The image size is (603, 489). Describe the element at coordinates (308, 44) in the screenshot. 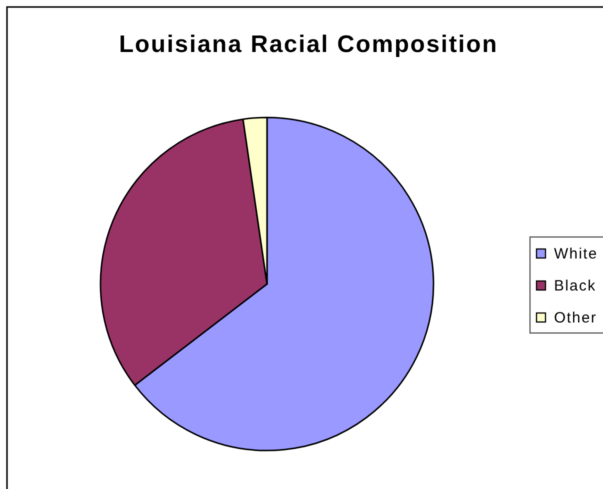

I see `chart-title: Louisiana Racial Composition` at that location.